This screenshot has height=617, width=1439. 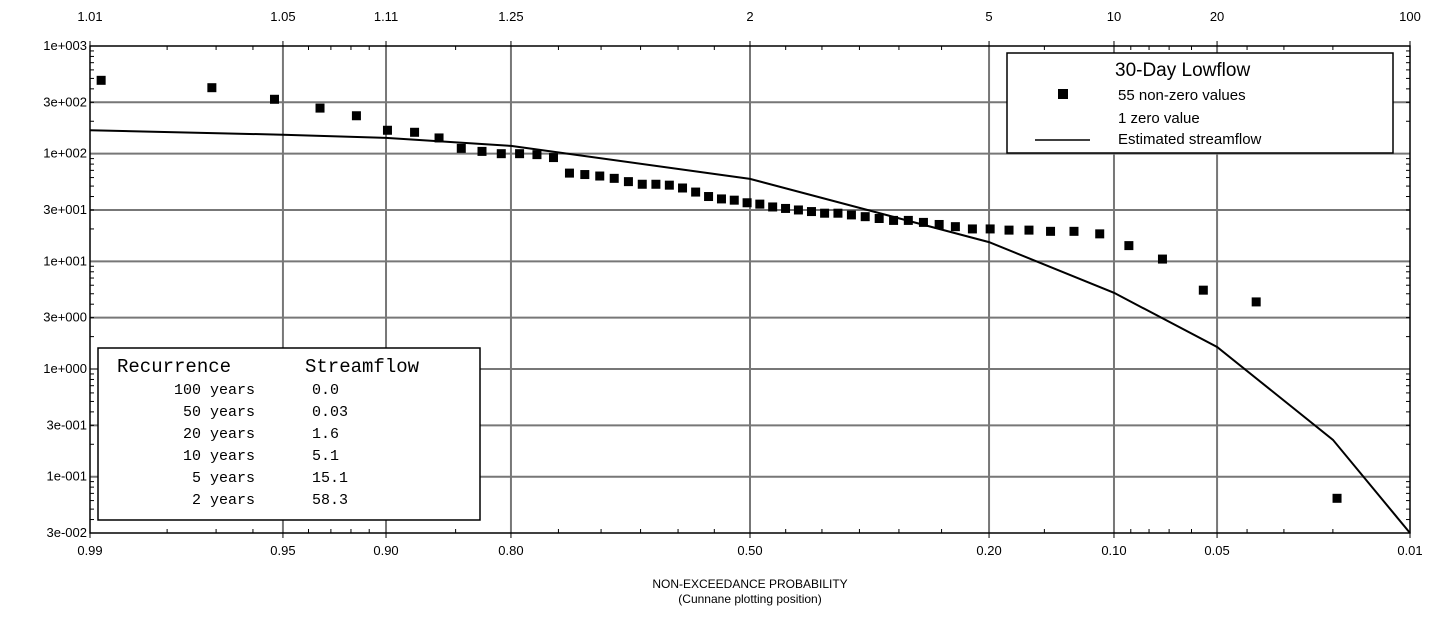 What do you see at coordinates (223, 478) in the screenshot?
I see `table-cell-recurrence: 5 years` at bounding box center [223, 478].